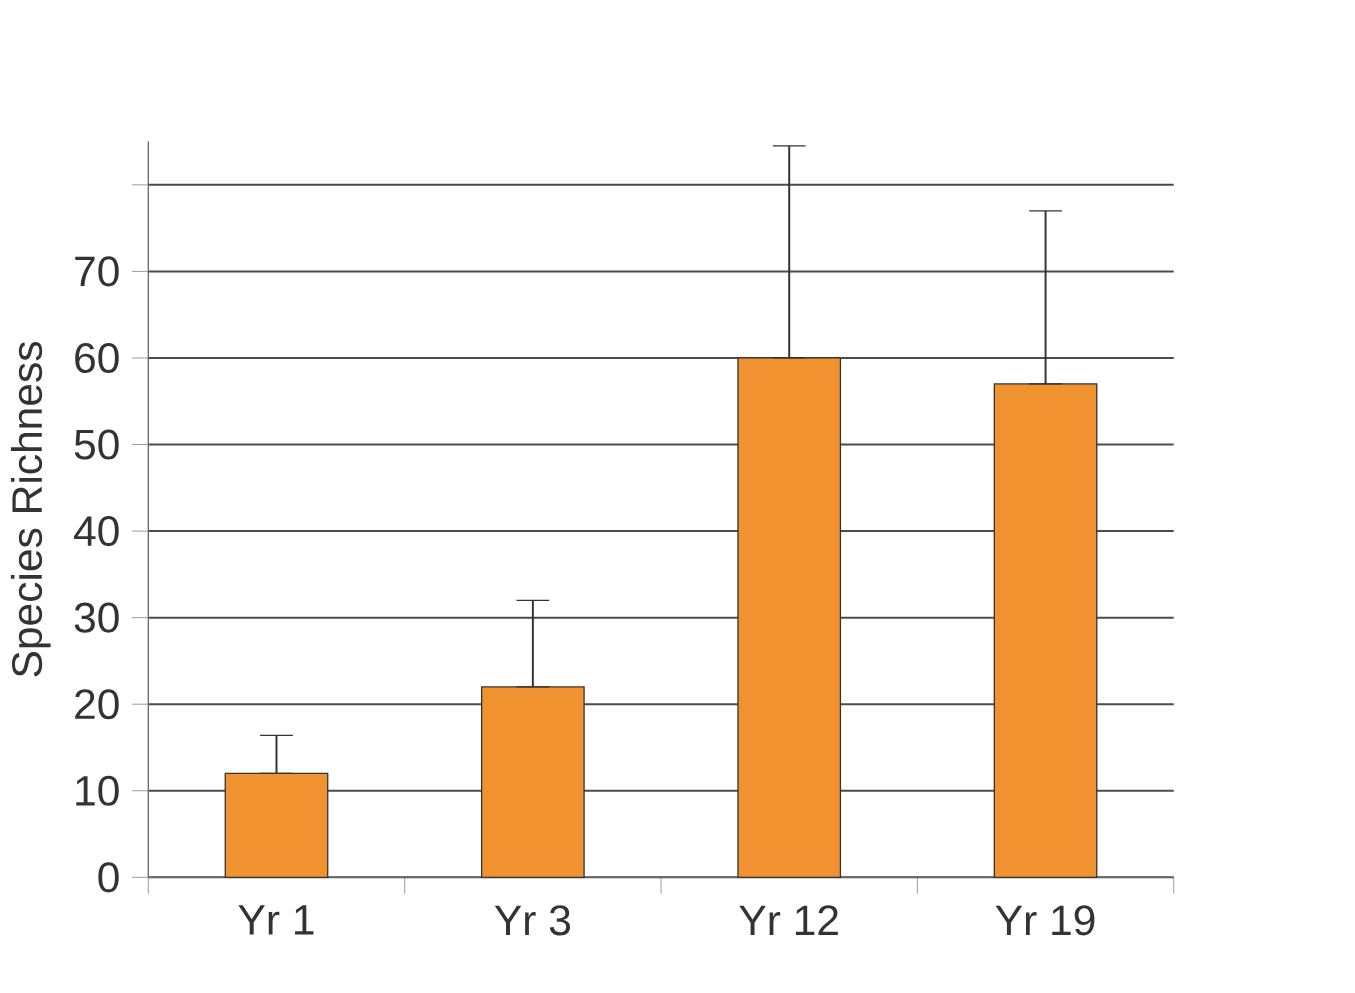 The height and width of the screenshot is (993, 1355). Describe the element at coordinates (788, 920) in the screenshot. I see `x-tick-label: Yr 12` at that location.